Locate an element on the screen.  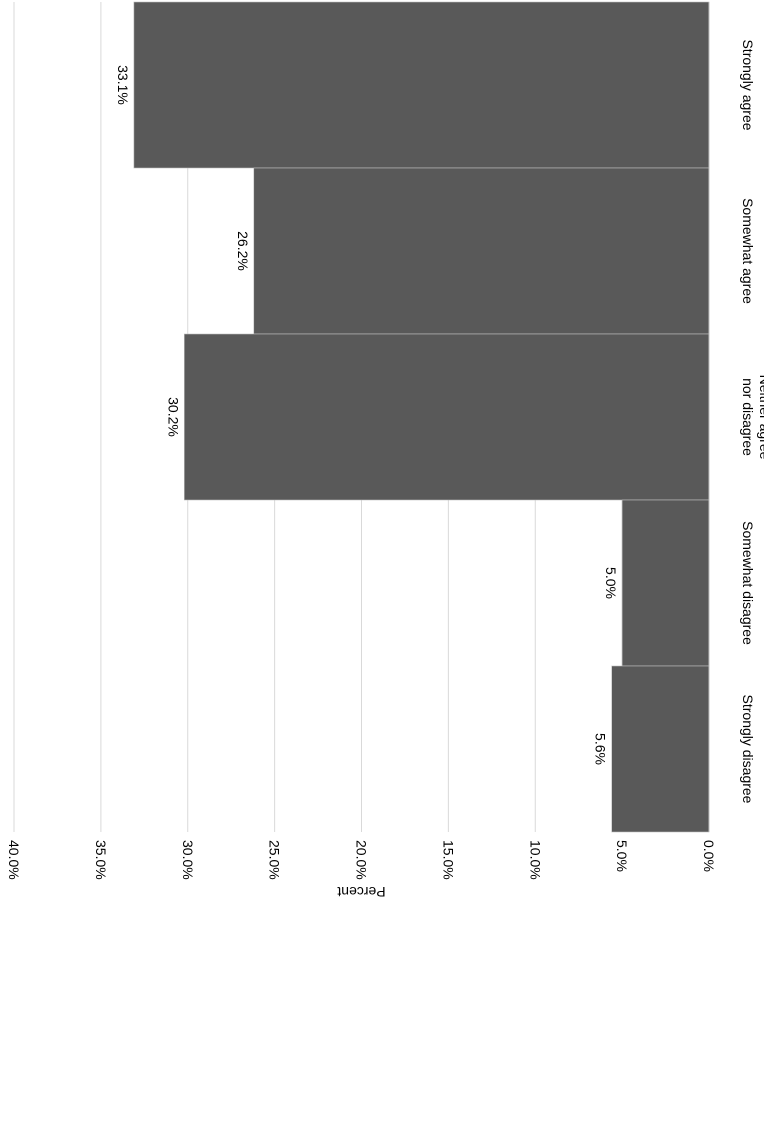
category-label: Somewhat disagree is located at coordinates (748, 583).